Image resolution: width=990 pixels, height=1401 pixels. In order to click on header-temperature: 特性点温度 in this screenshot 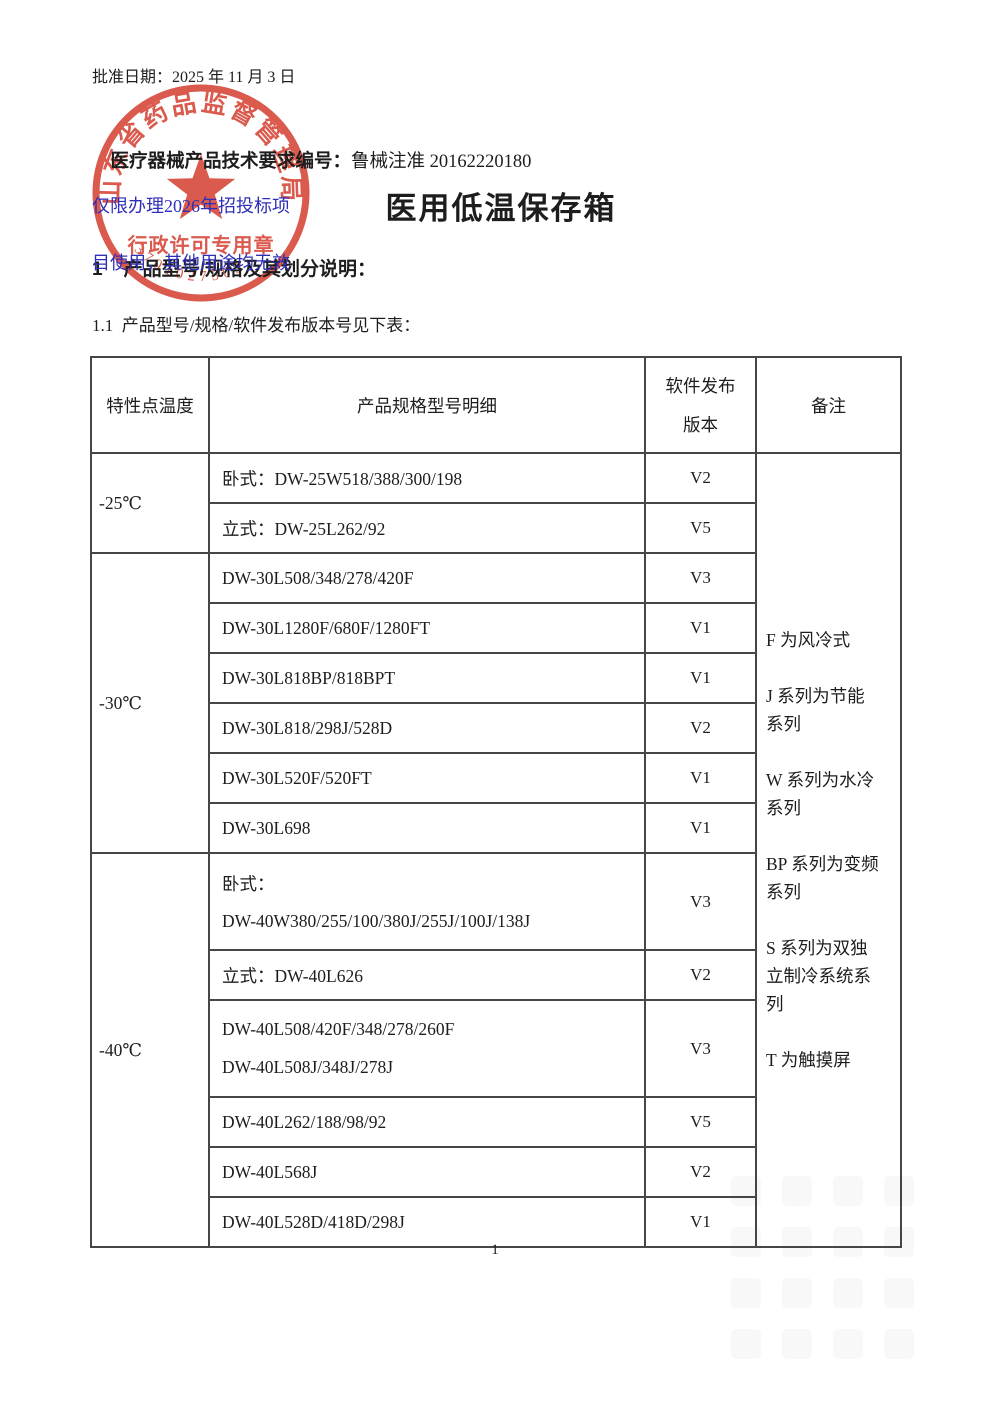, I will do `click(150, 405)`.